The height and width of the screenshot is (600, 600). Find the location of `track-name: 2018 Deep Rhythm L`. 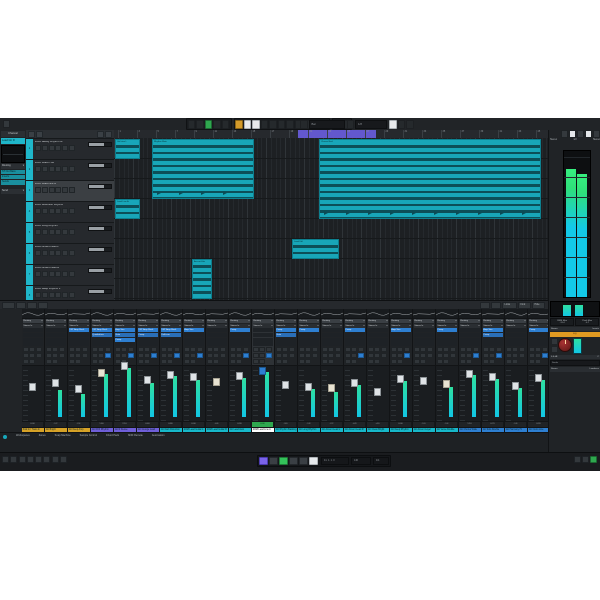

track-name: 2018 Deep Rhythm L is located at coordinates (48, 289).